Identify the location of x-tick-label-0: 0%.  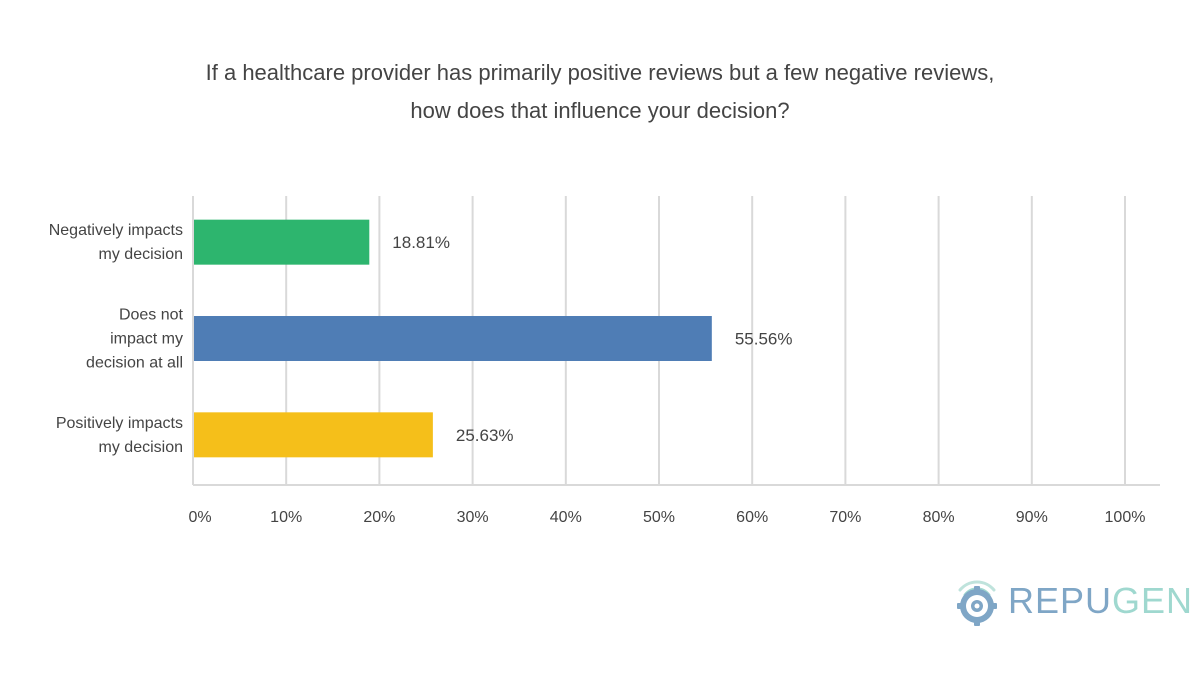
(199, 517).